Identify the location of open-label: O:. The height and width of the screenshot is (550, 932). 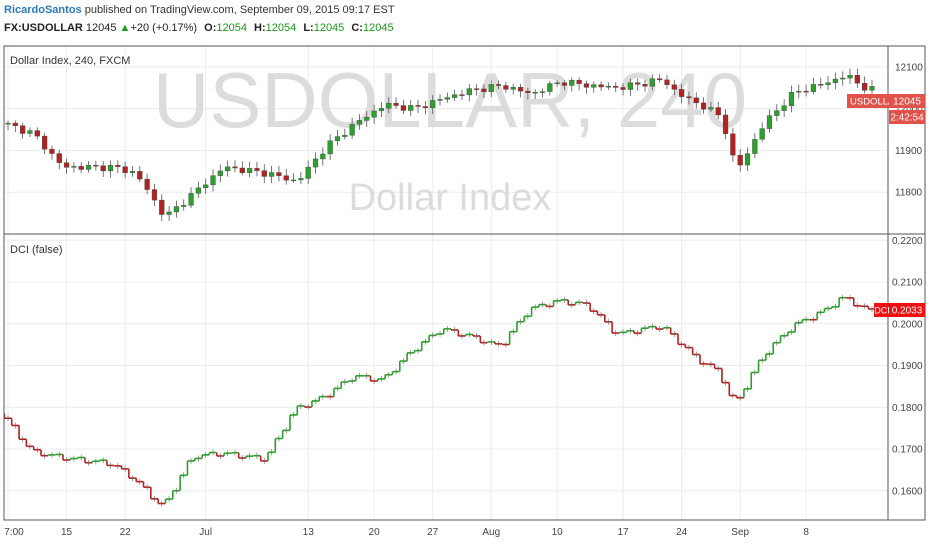
(210, 28).